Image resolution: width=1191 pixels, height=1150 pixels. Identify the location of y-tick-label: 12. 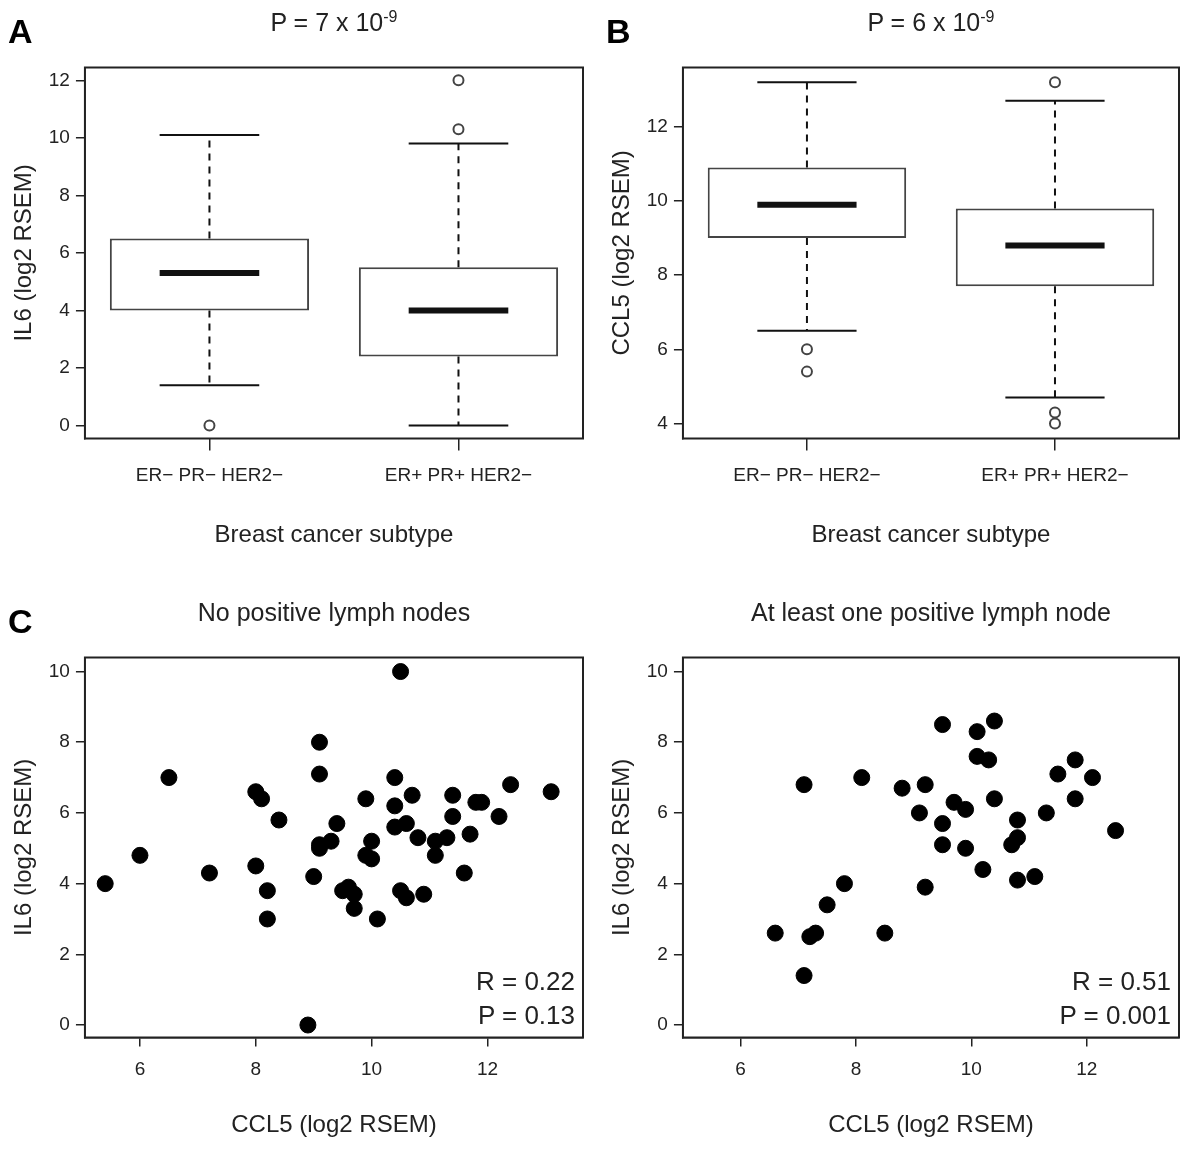
(657, 125).